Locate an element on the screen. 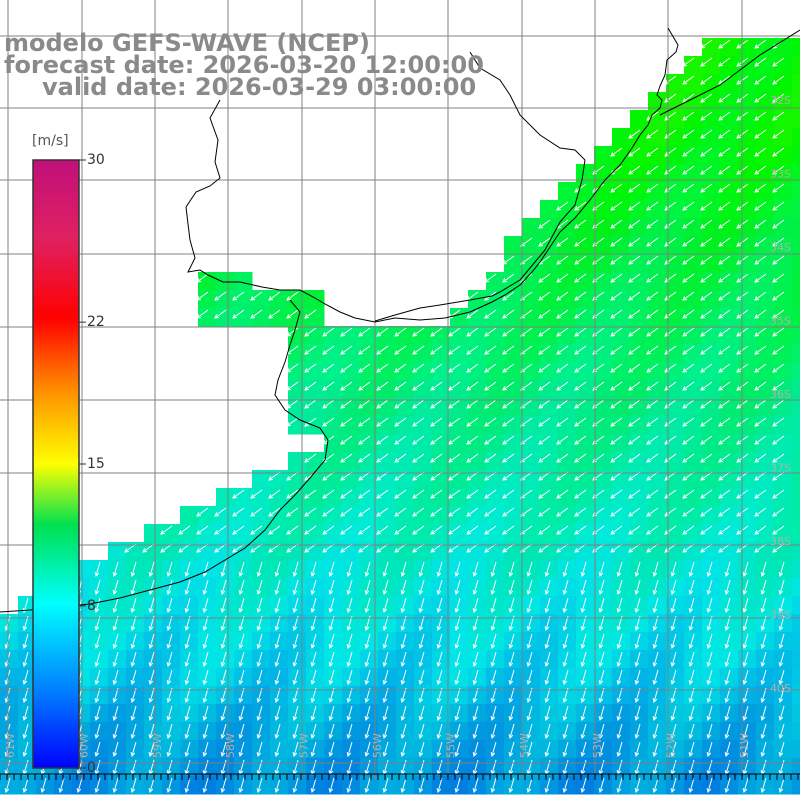 The image size is (800, 800). forecast-date: forecast date: 2026-03-20 12:00:00 is located at coordinates (244, 65).